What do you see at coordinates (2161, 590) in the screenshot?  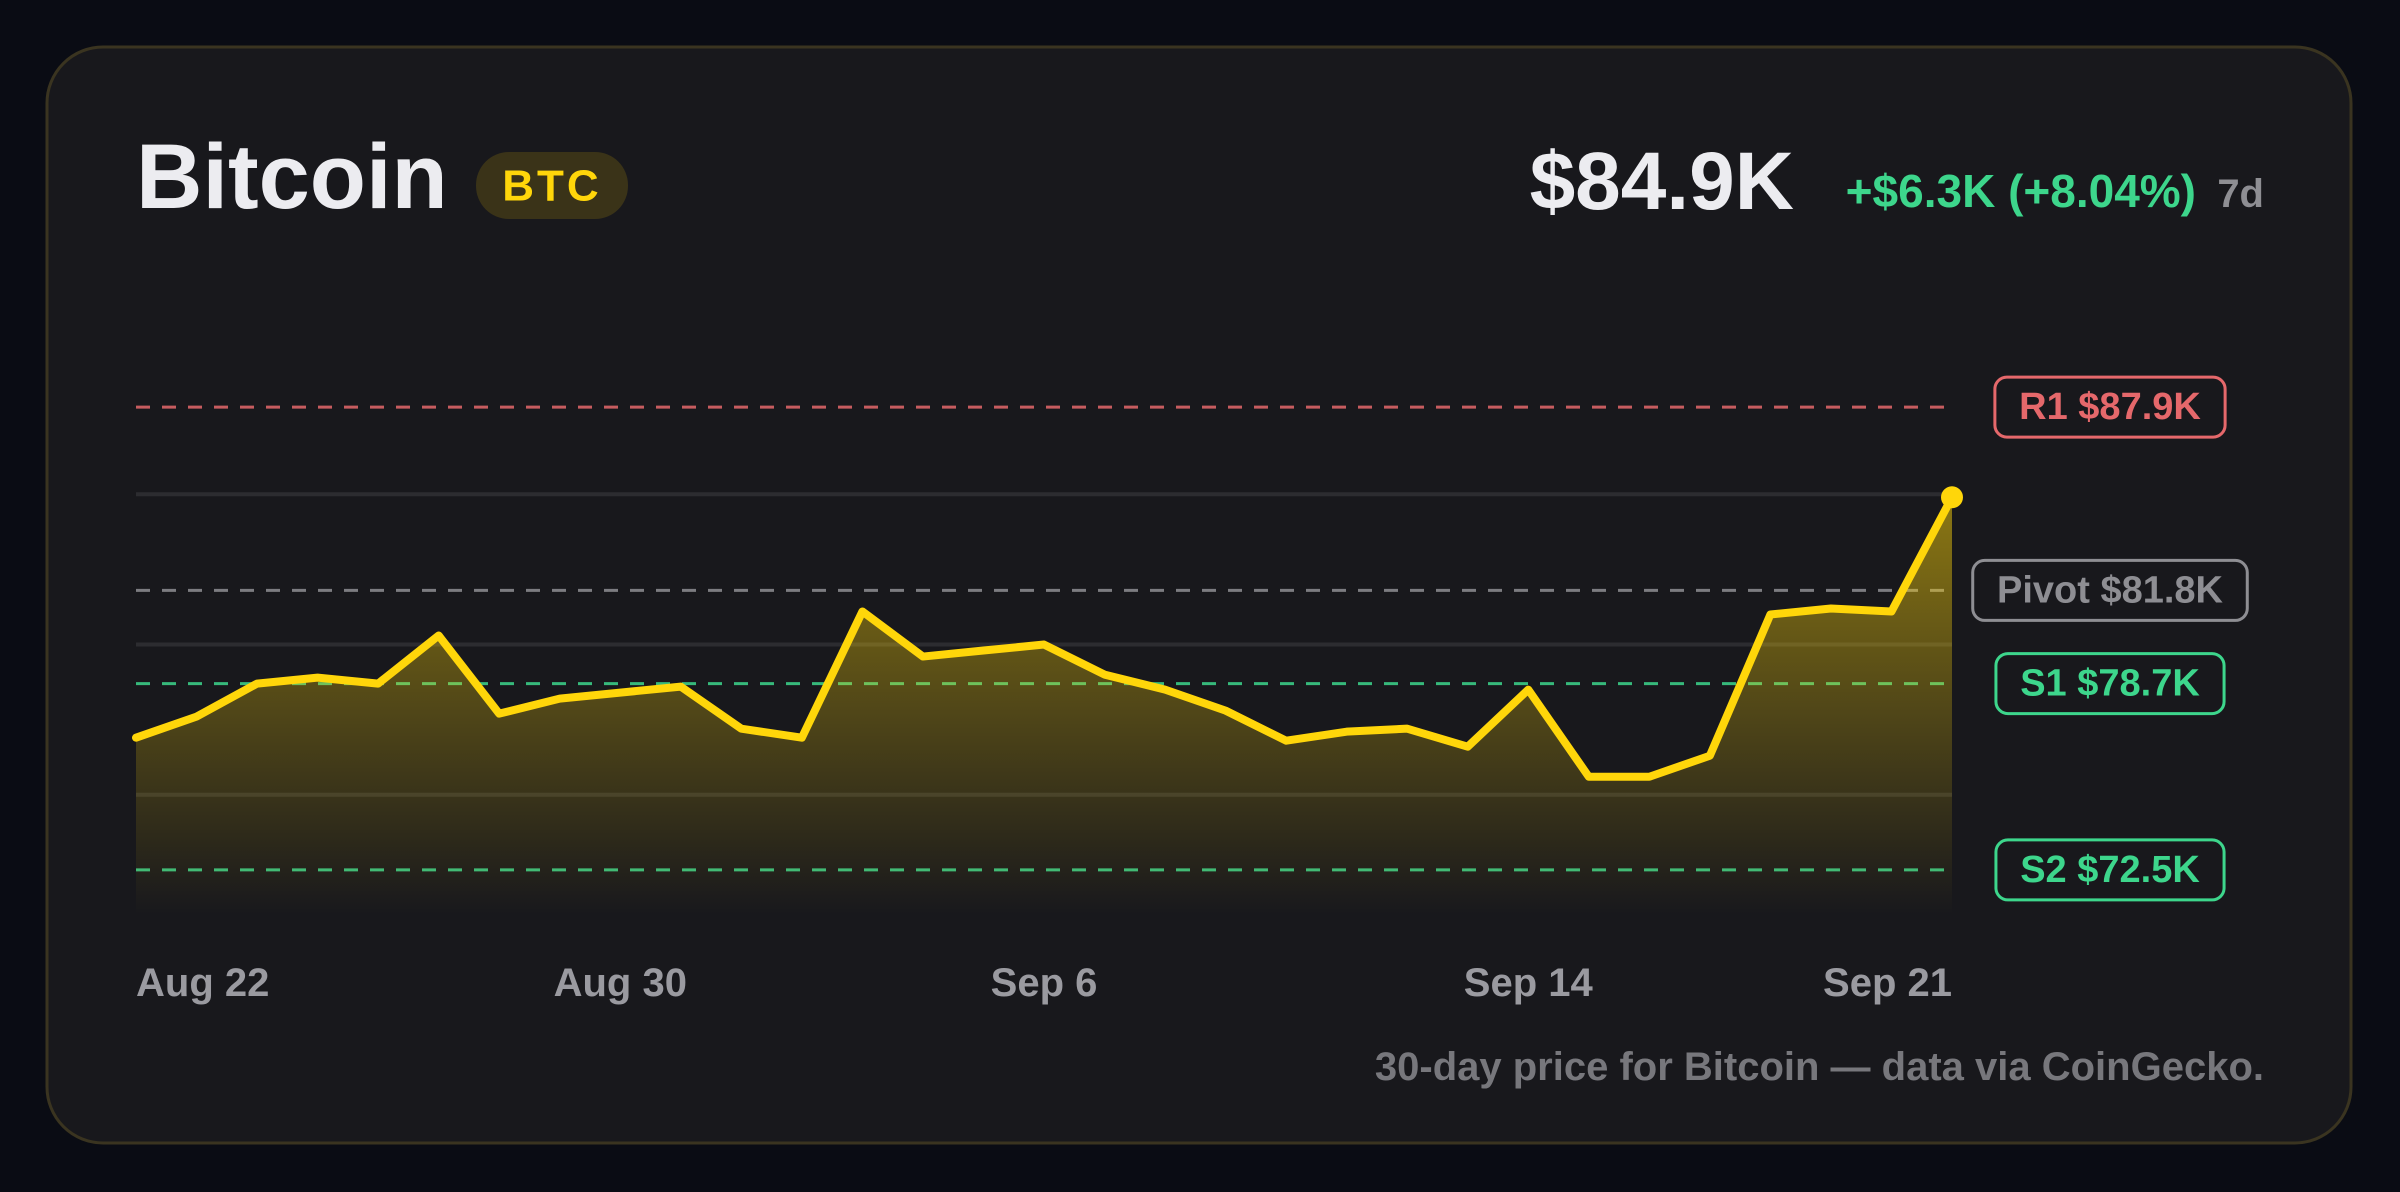 I see `level-value: $81.8K` at bounding box center [2161, 590].